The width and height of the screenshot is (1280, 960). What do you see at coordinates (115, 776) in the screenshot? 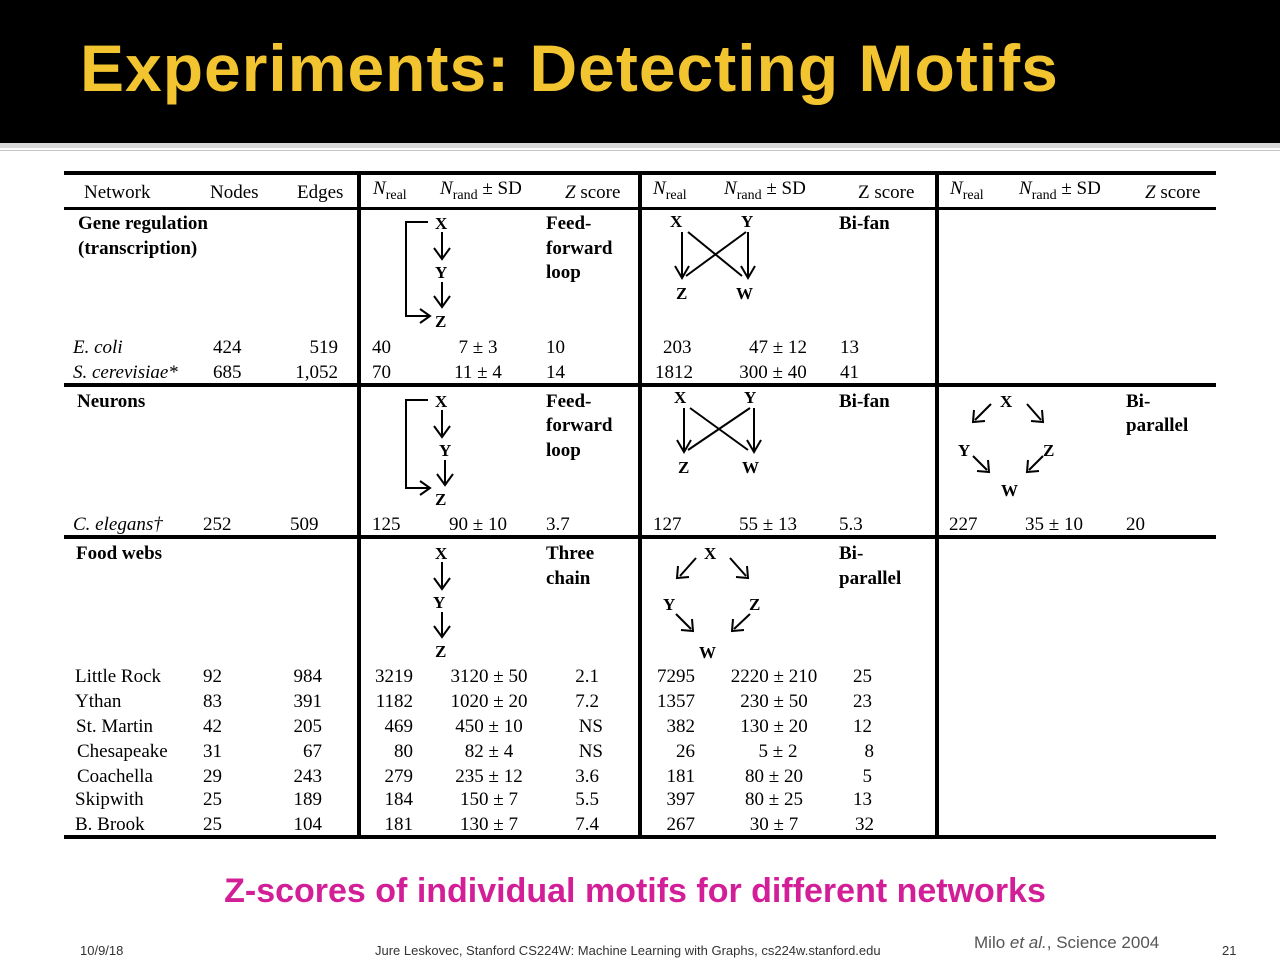
I see `network-coachella: Coachella` at bounding box center [115, 776].